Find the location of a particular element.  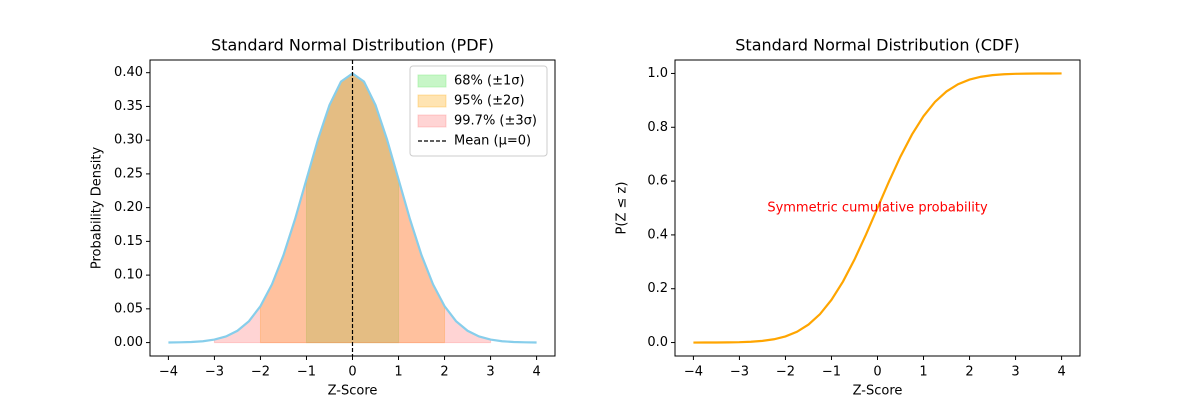

y-axis-label: Probability Density is located at coordinates (97, 208).